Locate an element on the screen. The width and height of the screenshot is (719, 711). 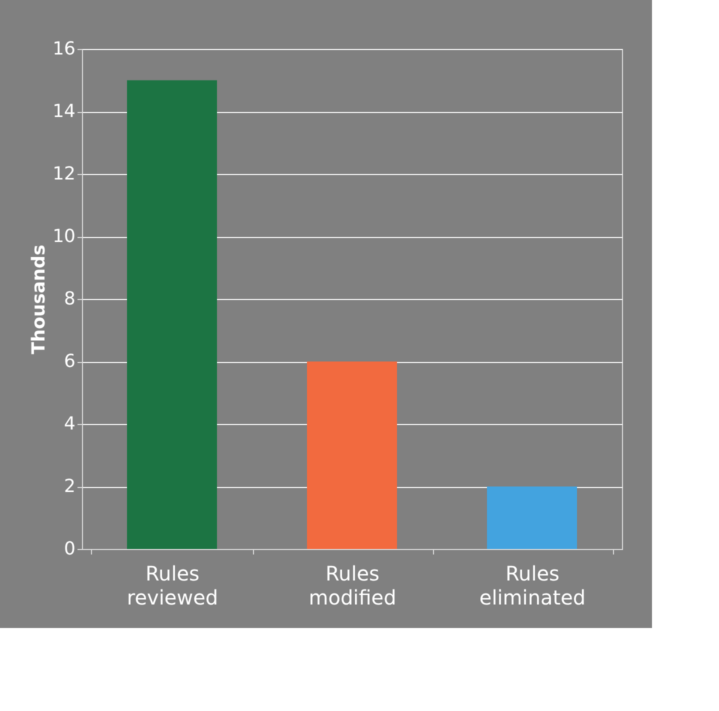
y-tick-label: 12 is located at coordinates (64, 174).